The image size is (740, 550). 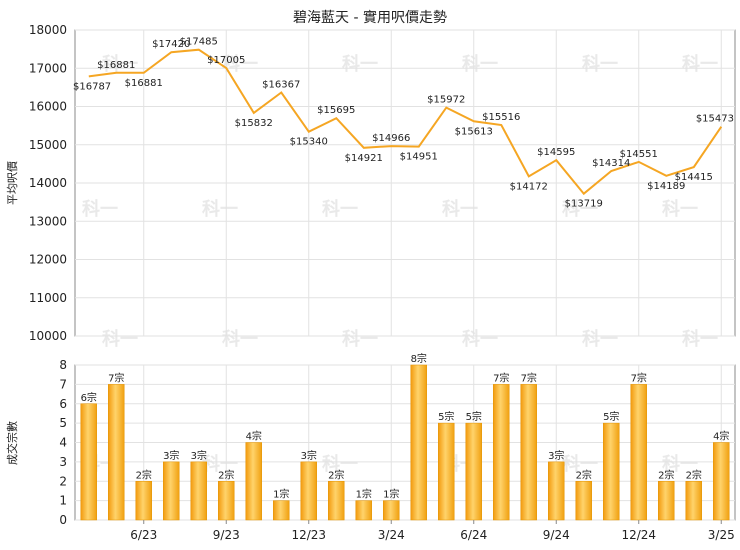 I want to click on x-tick-label: 9/24, so click(x=556, y=535).